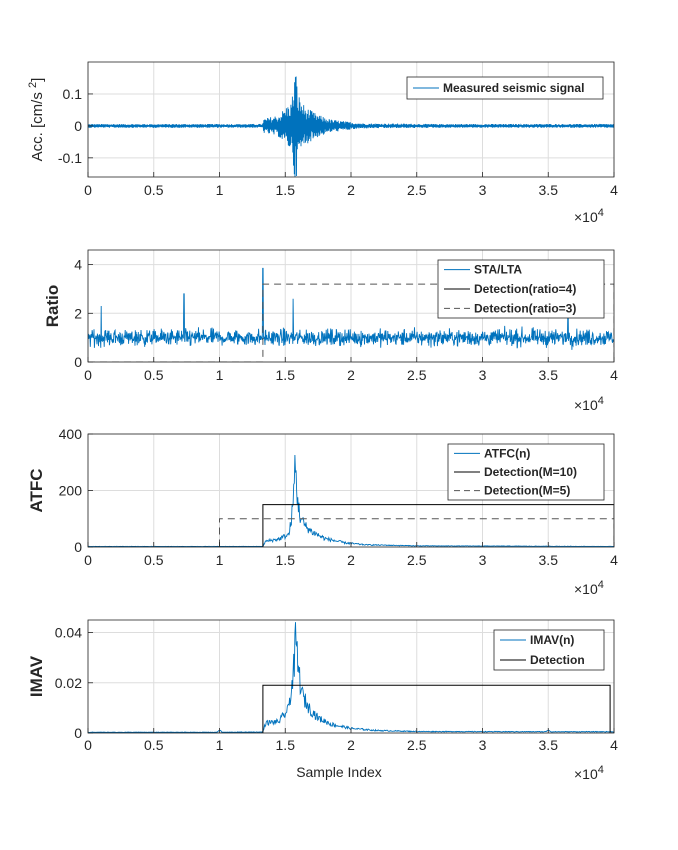  Describe the element at coordinates (37, 80) in the screenshot. I see `y-axis-label-bracket: ]` at that location.